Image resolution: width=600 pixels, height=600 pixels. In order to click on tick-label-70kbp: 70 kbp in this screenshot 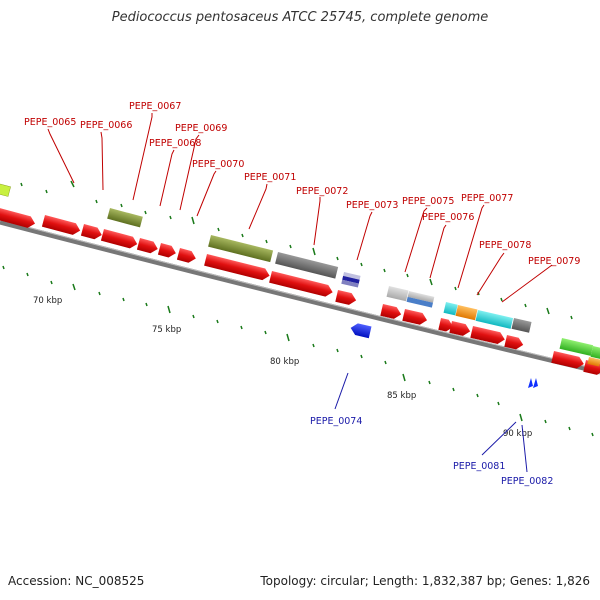, I will do `click(47, 301)`.